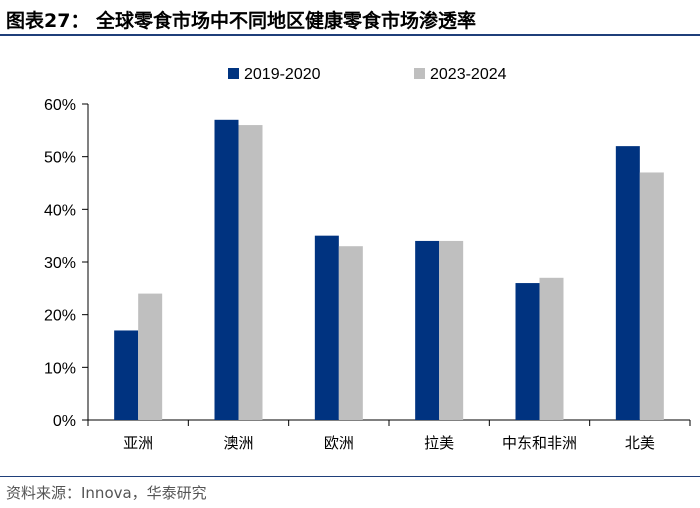 This screenshot has width=700, height=508. What do you see at coordinates (60, 158) in the screenshot?
I see `y-tick-label: 50%` at bounding box center [60, 158].